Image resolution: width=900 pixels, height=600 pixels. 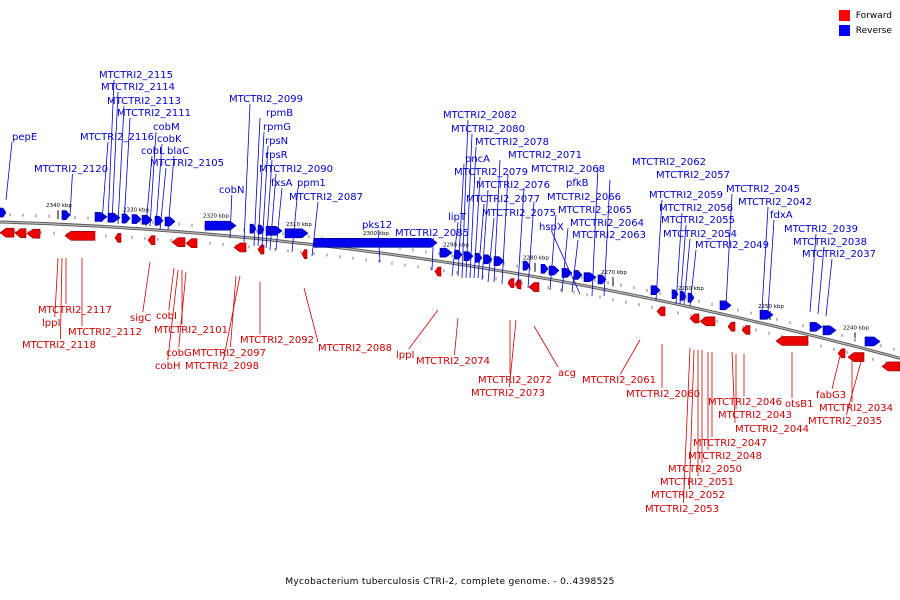 What do you see at coordinates (781, 215) in the screenshot?
I see `reverse-gene-label: fdxA` at bounding box center [781, 215].